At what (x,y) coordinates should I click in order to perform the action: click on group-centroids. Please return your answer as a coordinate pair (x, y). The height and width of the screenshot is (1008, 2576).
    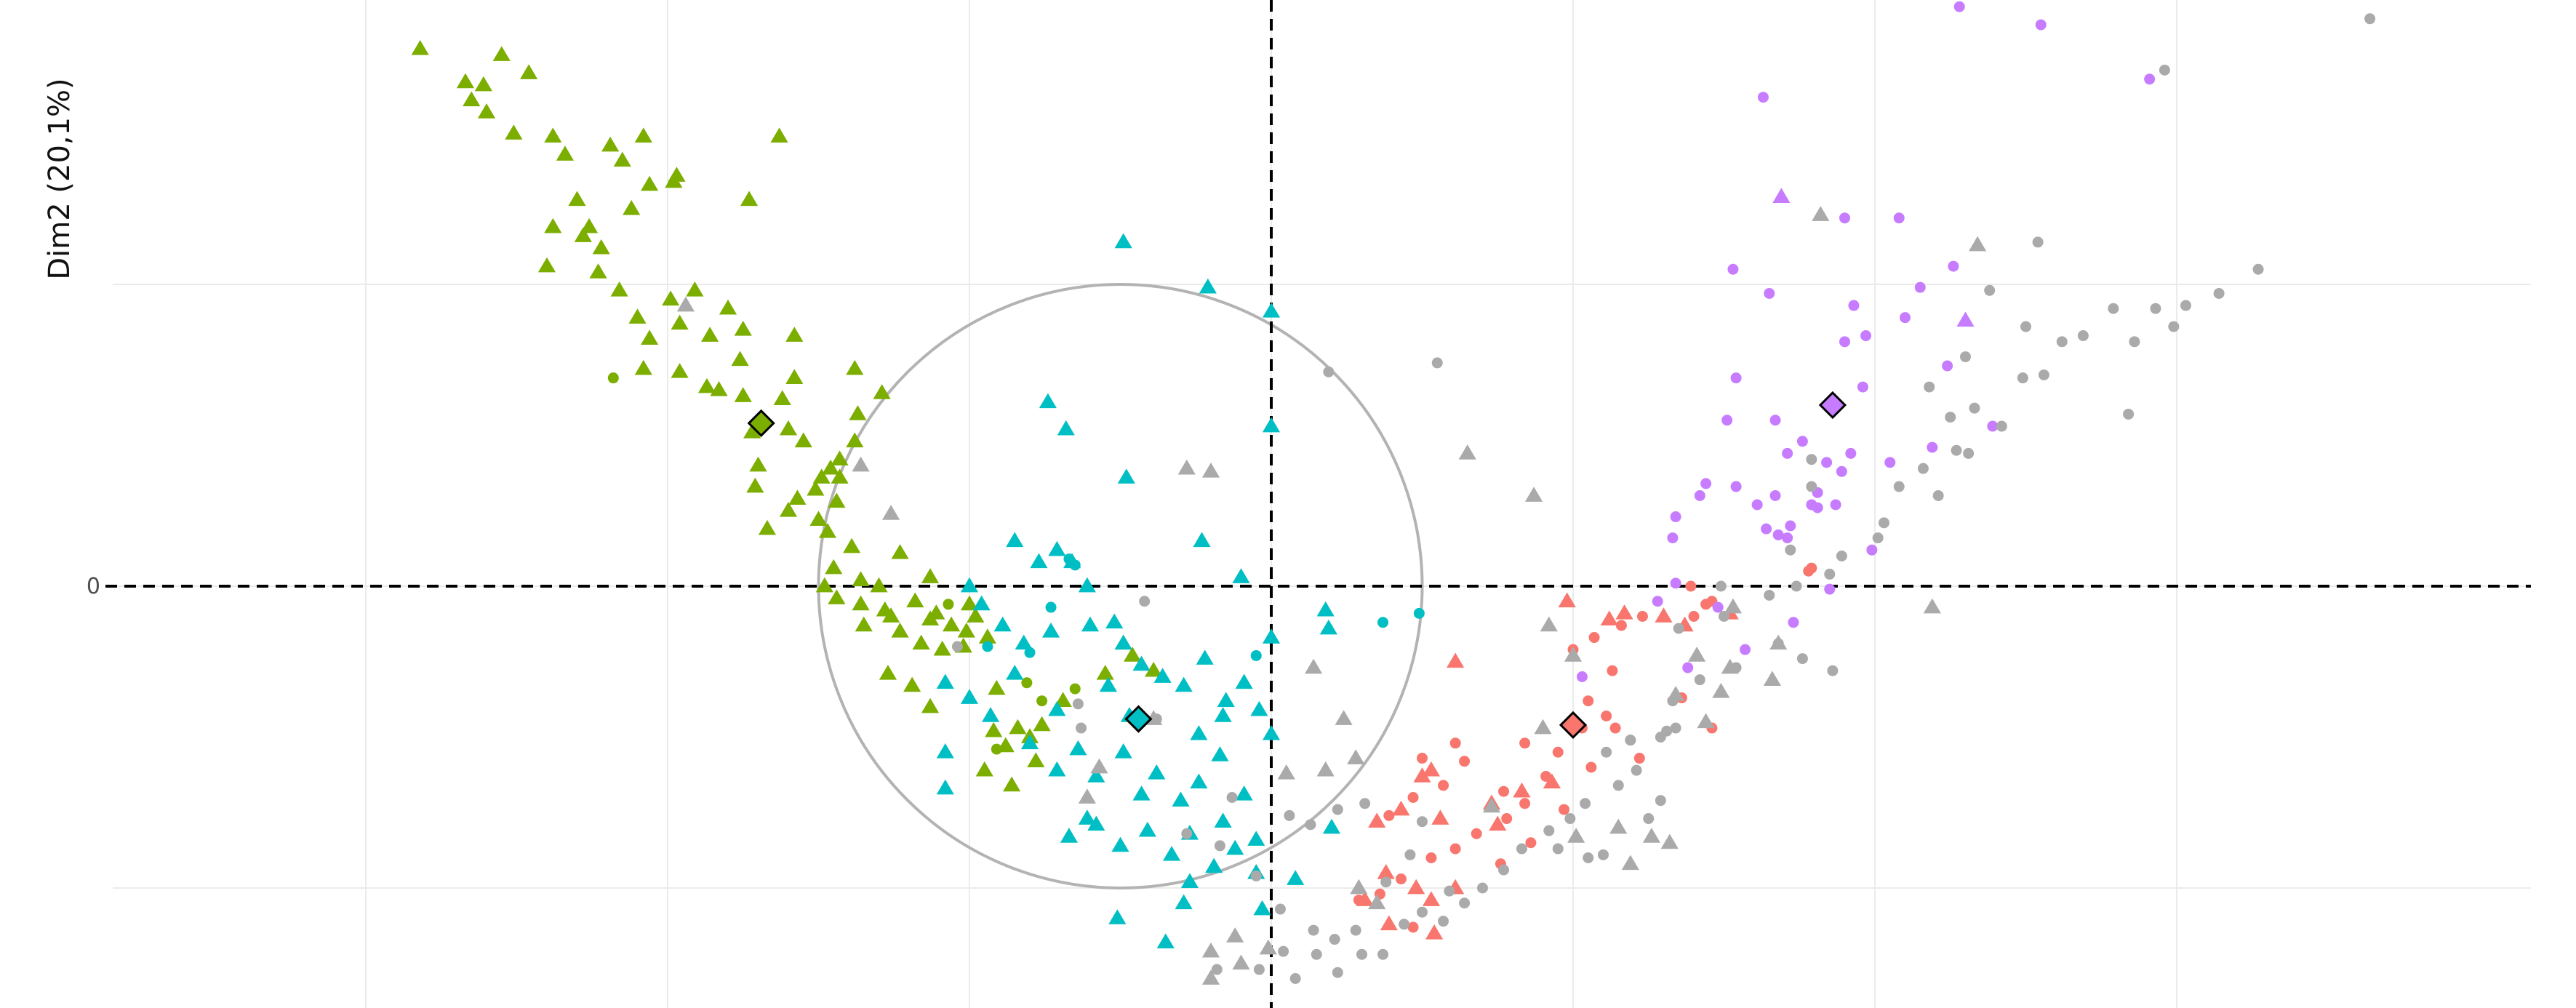
    Looking at the image, I should click on (1297, 565).